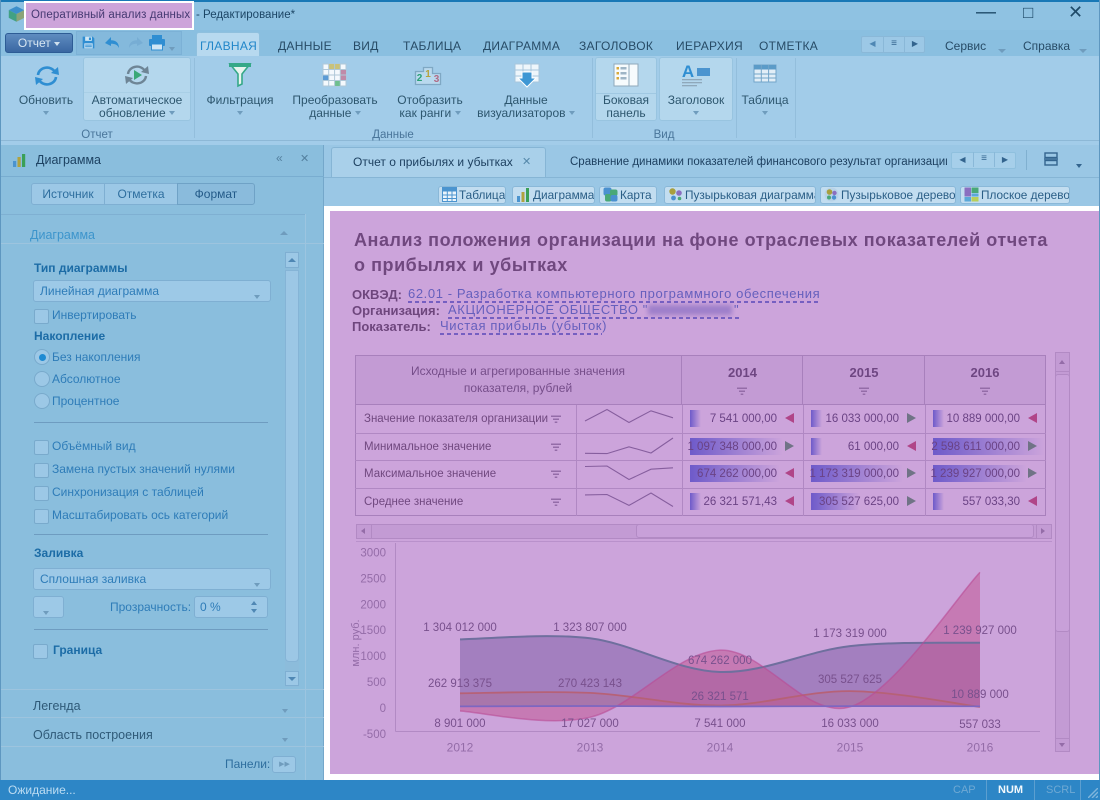 This screenshot has width=1100, height=800. What do you see at coordinates (420, 78) in the screenshot?
I see `svg-text: 2` at bounding box center [420, 78].